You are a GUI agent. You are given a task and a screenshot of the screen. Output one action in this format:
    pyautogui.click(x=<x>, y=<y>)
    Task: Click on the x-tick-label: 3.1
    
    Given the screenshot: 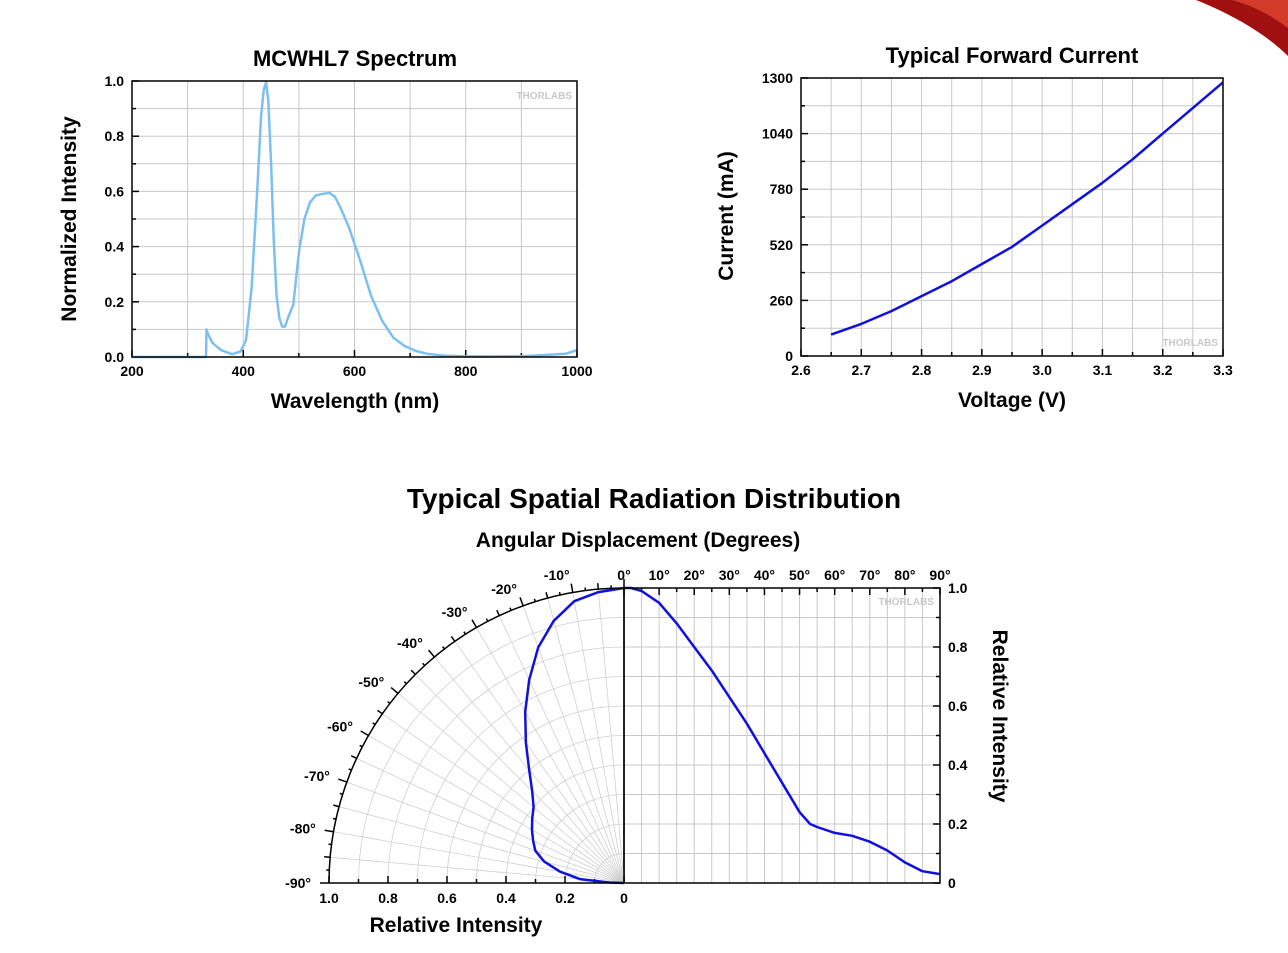 What is the action you would take?
    pyautogui.click(x=1103, y=370)
    